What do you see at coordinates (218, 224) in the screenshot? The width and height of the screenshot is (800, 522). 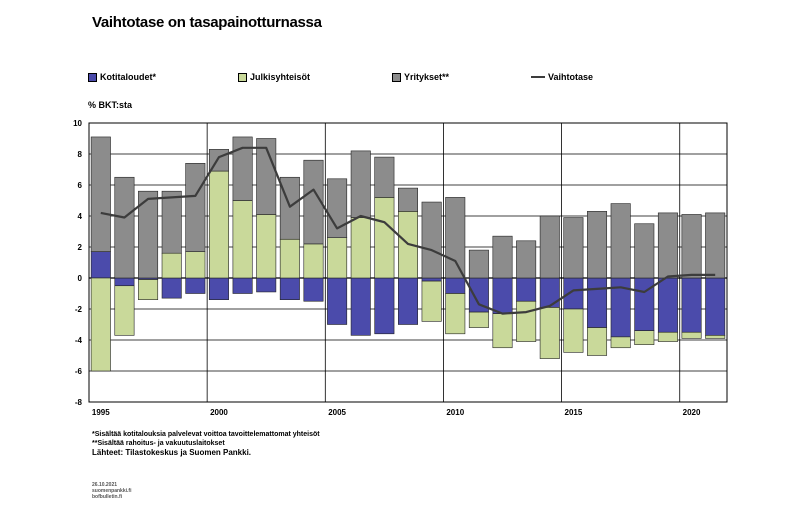 I see `bar-public-2000` at bounding box center [218, 224].